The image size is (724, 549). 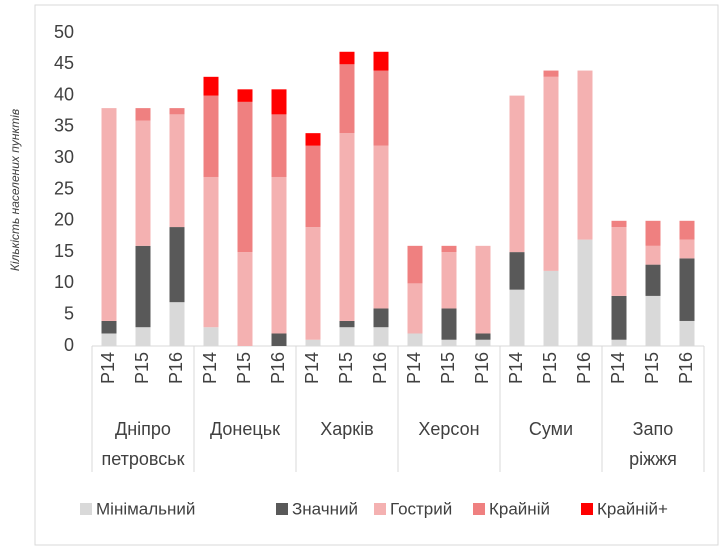 I want to click on legend-label: Крайній, so click(x=519, y=508).